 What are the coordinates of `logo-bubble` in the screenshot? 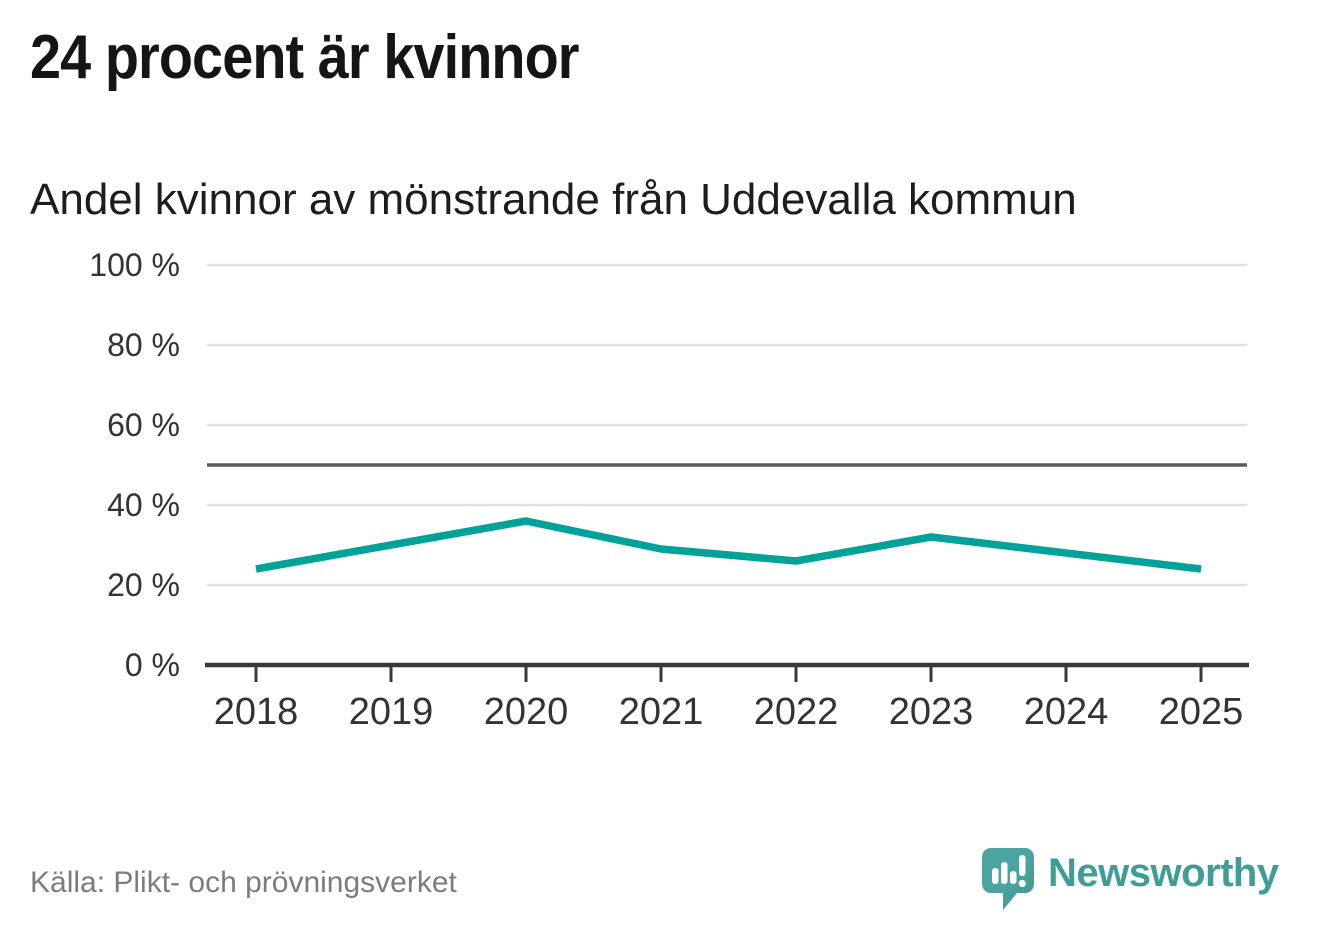 It's located at (1008, 879).